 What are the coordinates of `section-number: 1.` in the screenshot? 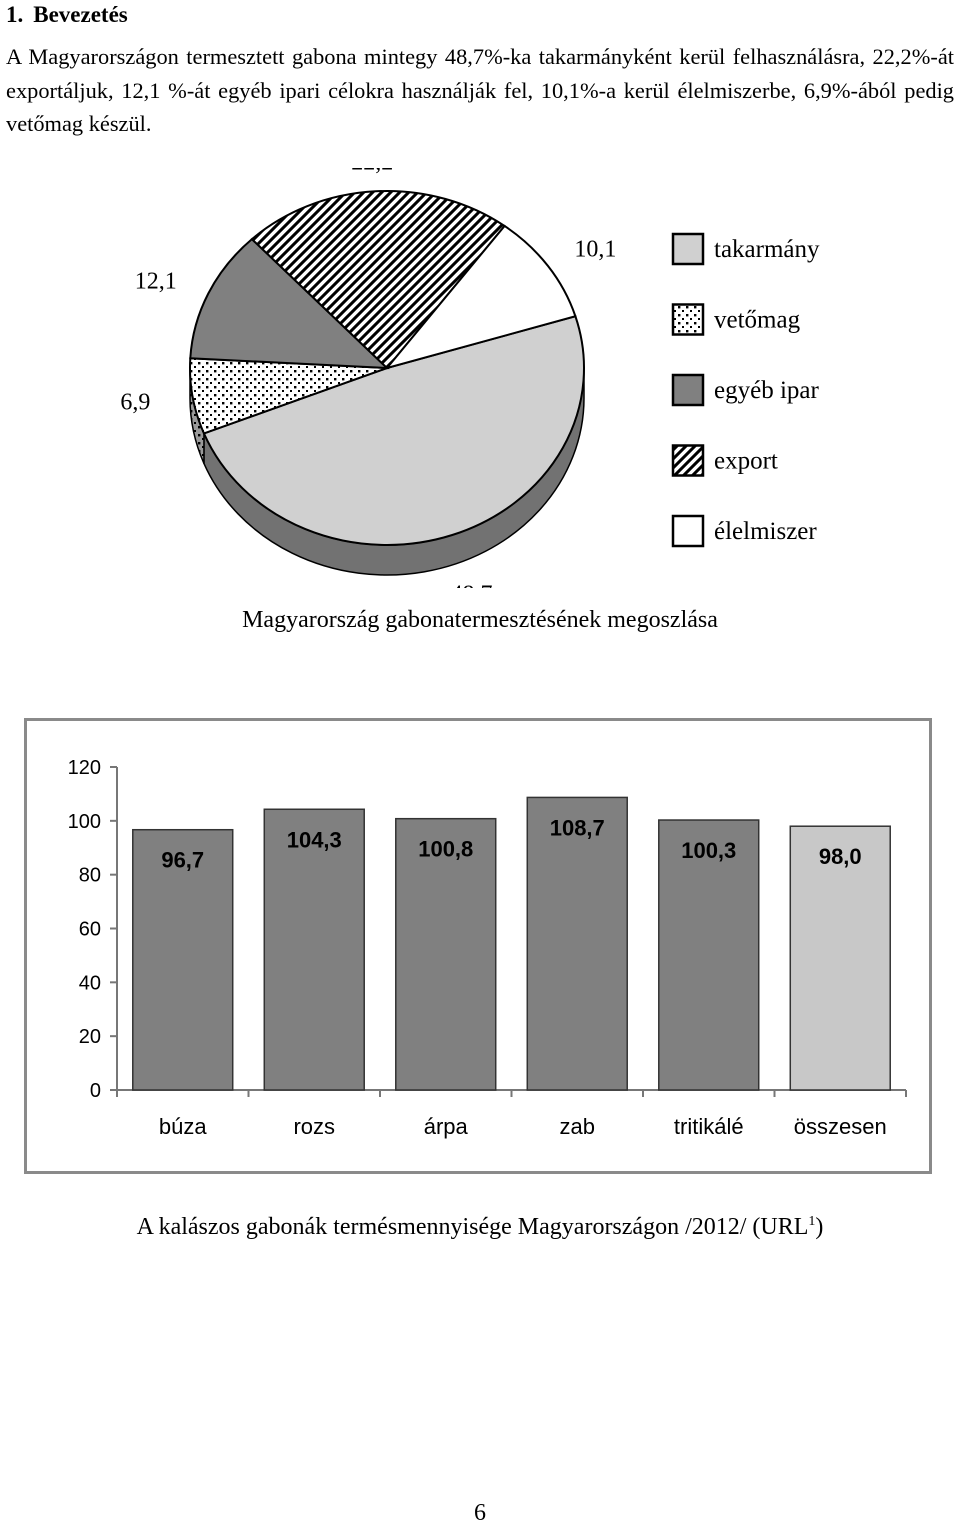 It's located at (15, 14).